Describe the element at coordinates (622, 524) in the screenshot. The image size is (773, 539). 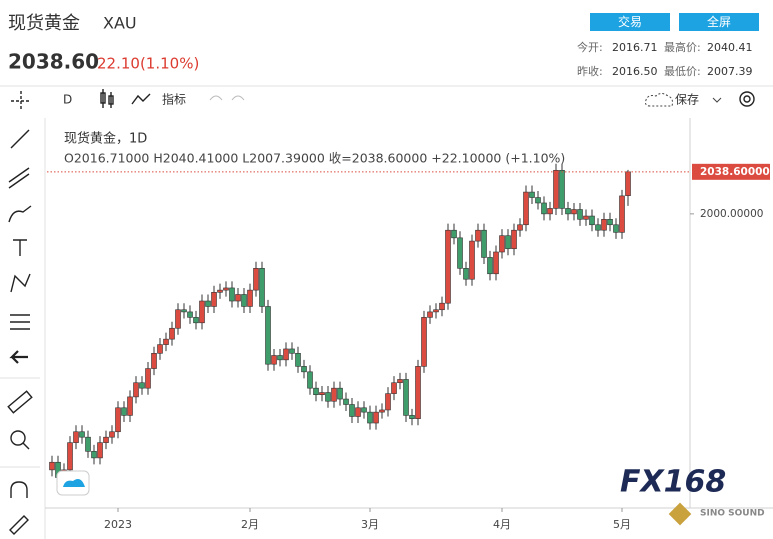
I see `x-tick-label: 5月` at that location.